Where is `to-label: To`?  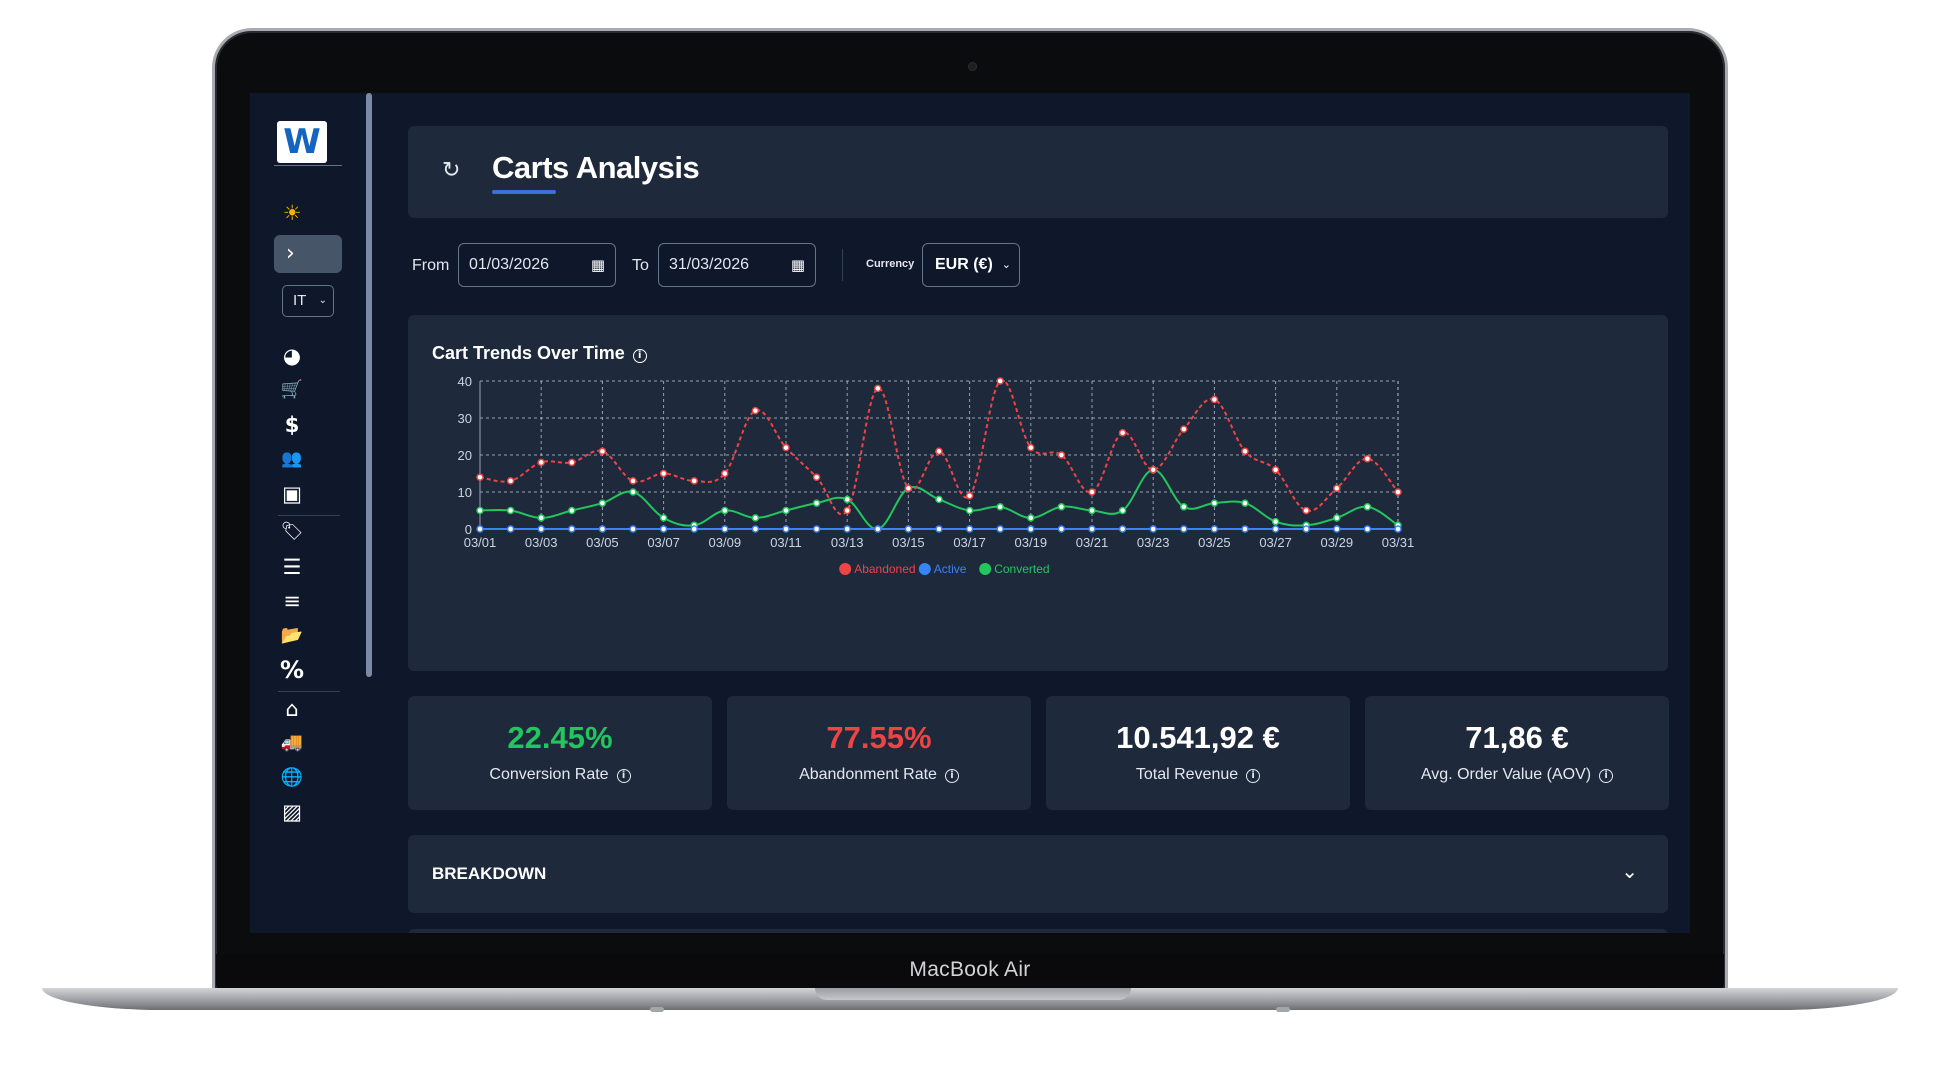 to-label: To is located at coordinates (640, 265).